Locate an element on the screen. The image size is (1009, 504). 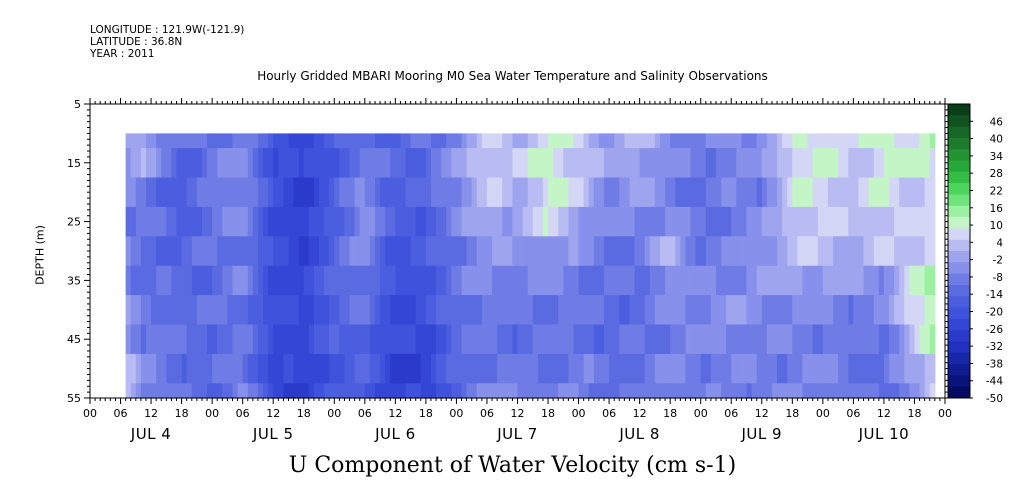
colorbar-swatch is located at coordinates (959, 257).